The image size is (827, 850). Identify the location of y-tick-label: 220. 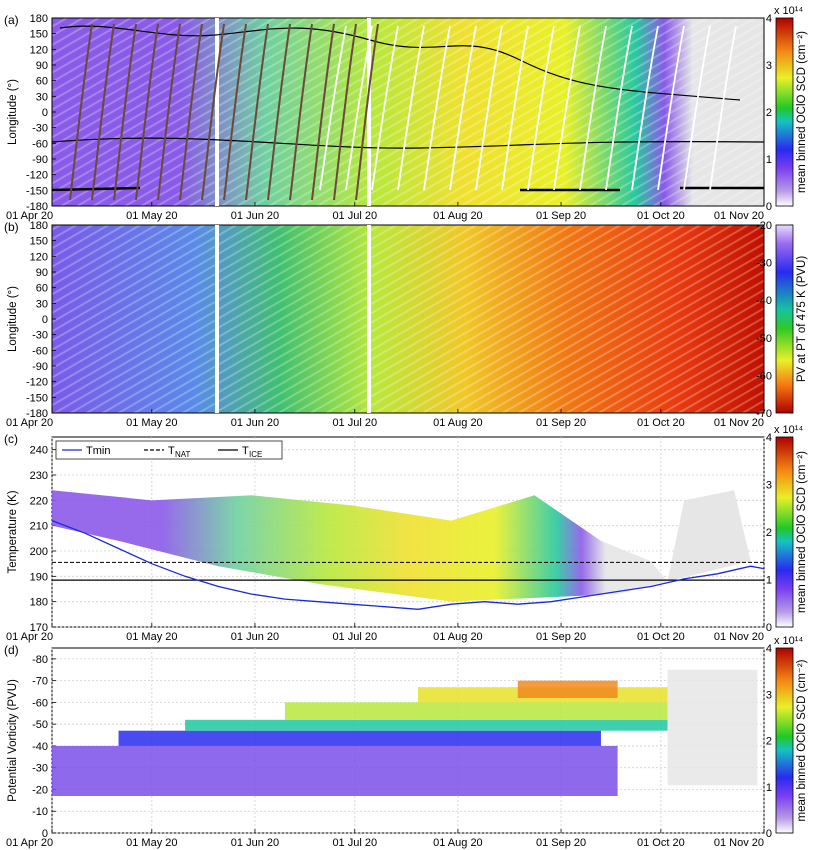
(39, 501).